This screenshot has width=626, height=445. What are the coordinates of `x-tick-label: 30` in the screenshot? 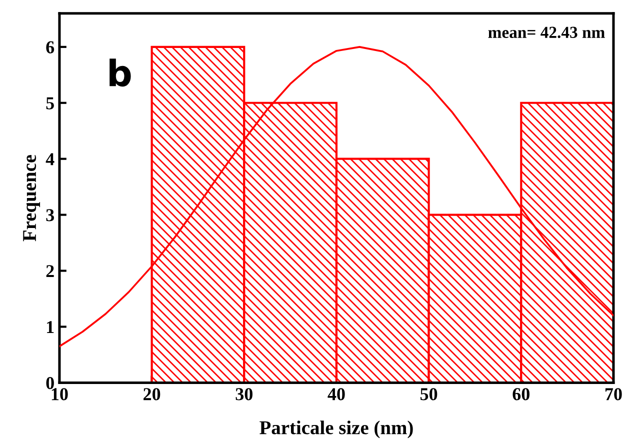 It's located at (244, 394).